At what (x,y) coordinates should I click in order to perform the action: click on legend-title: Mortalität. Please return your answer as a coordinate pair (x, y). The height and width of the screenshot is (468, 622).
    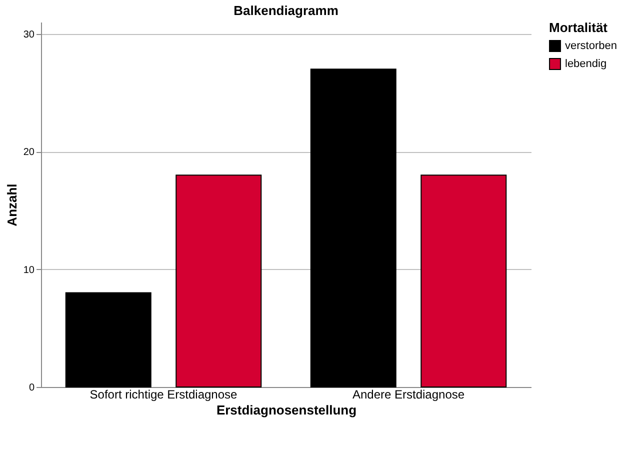
    Looking at the image, I should click on (578, 27).